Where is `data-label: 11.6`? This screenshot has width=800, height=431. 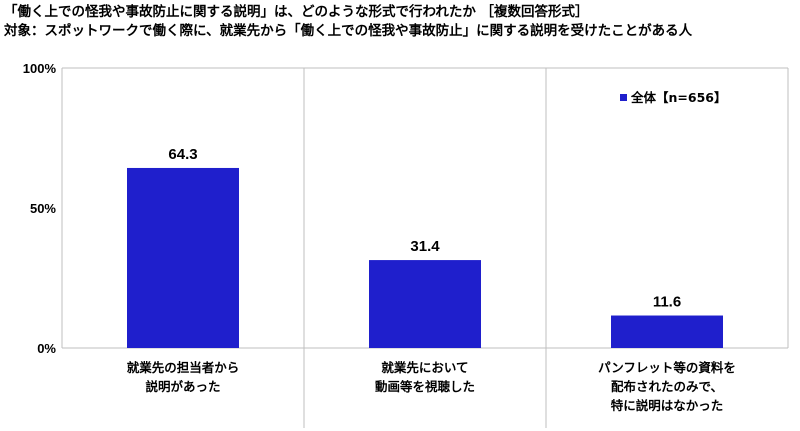
data-label: 11.6 is located at coordinates (667, 302).